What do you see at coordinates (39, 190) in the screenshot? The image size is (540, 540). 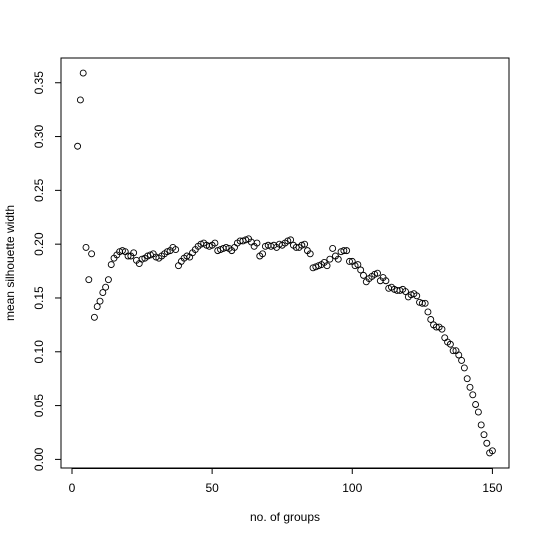 I see `y-tick-label: 0.25` at bounding box center [39, 190].